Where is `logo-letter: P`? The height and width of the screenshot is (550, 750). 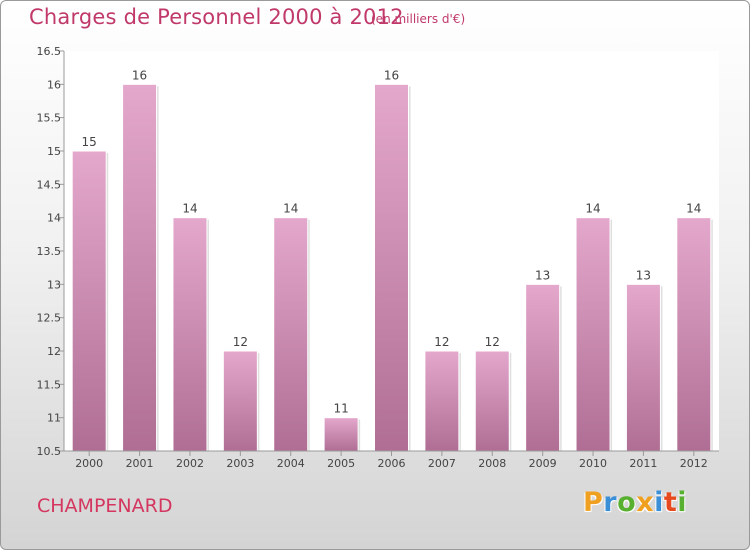 logo-letter: P is located at coordinates (593, 502).